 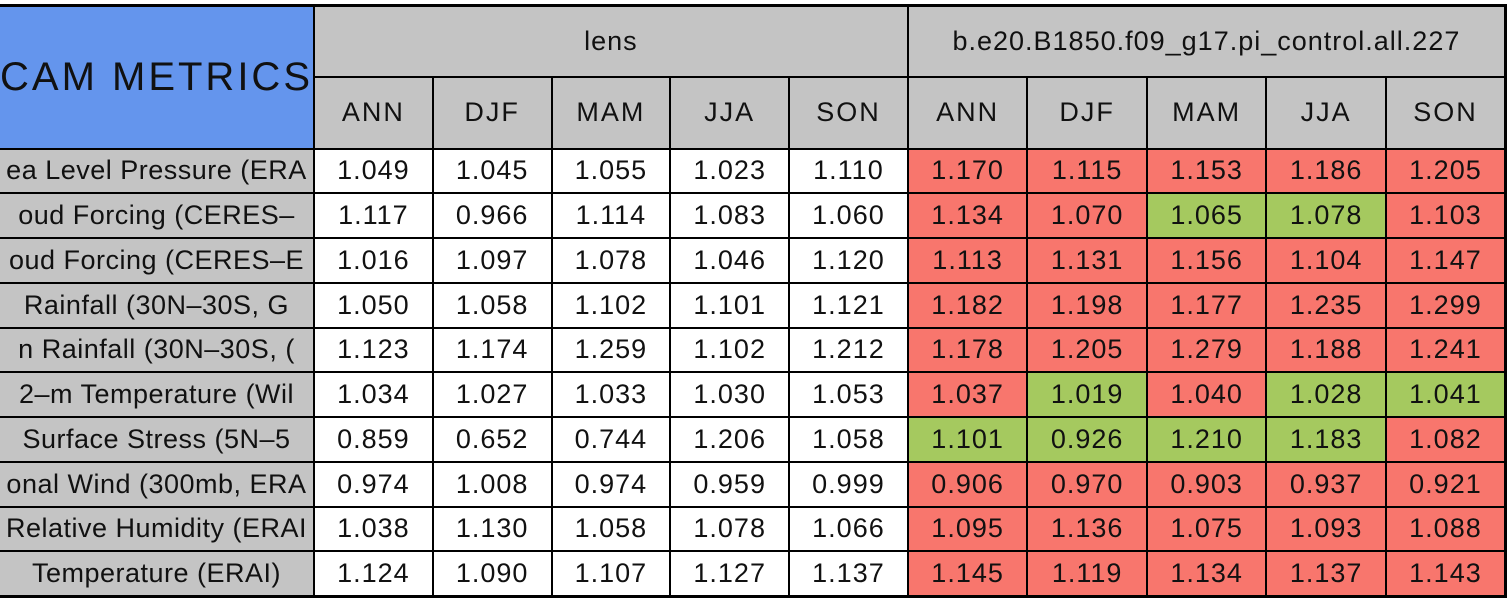 What do you see at coordinates (1087, 305) in the screenshot?
I see `metric-value-cell: 1.198` at bounding box center [1087, 305].